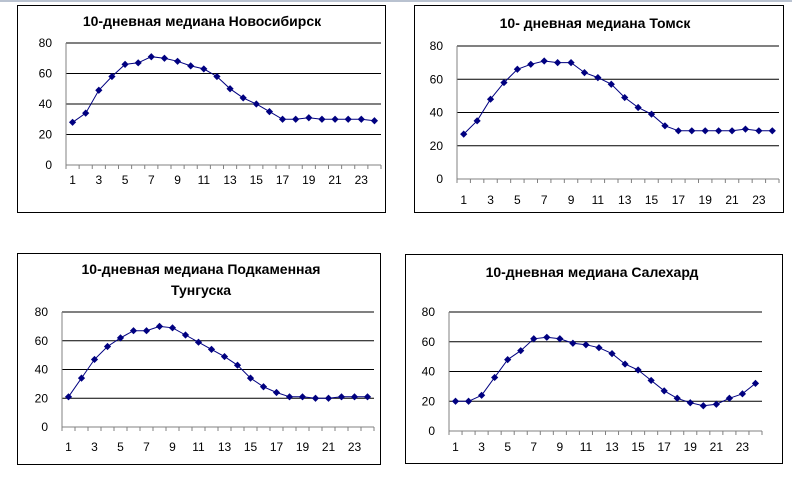  What do you see at coordinates (204, 180) in the screenshot?
I see `x-tick-label: 11` at bounding box center [204, 180].